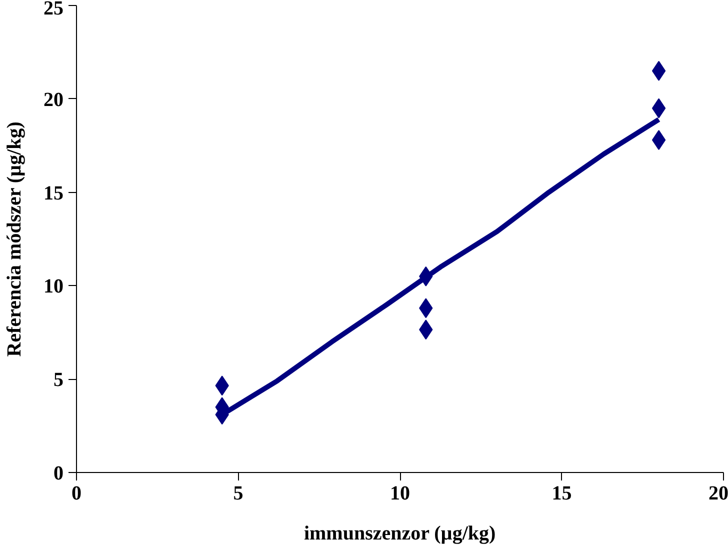  Describe the element at coordinates (59, 380) in the screenshot. I see `y-tick-label: 5` at that location.